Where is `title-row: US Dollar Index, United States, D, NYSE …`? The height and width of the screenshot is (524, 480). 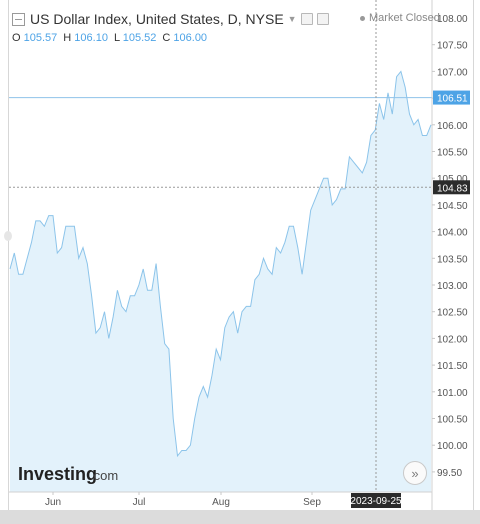 title-row: US Dollar Index, United States, D, NYSE … is located at coordinates (222, 19).